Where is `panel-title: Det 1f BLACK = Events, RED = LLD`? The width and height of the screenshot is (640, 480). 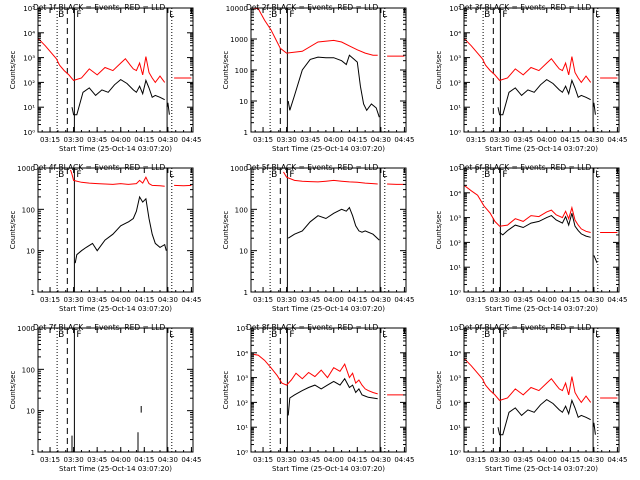 panel-title: Det 1f BLACK = Events, RED = LLD is located at coordinates (99, 7).